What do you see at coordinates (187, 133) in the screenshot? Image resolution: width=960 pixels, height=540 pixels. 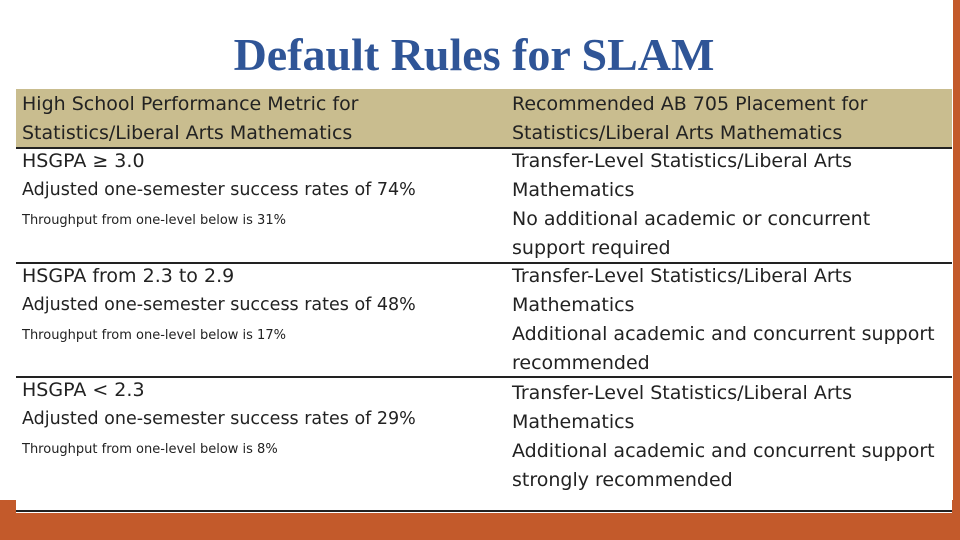 I see `header-metric-line2: Statistics/Liberal Arts Mathematics` at bounding box center [187, 133].